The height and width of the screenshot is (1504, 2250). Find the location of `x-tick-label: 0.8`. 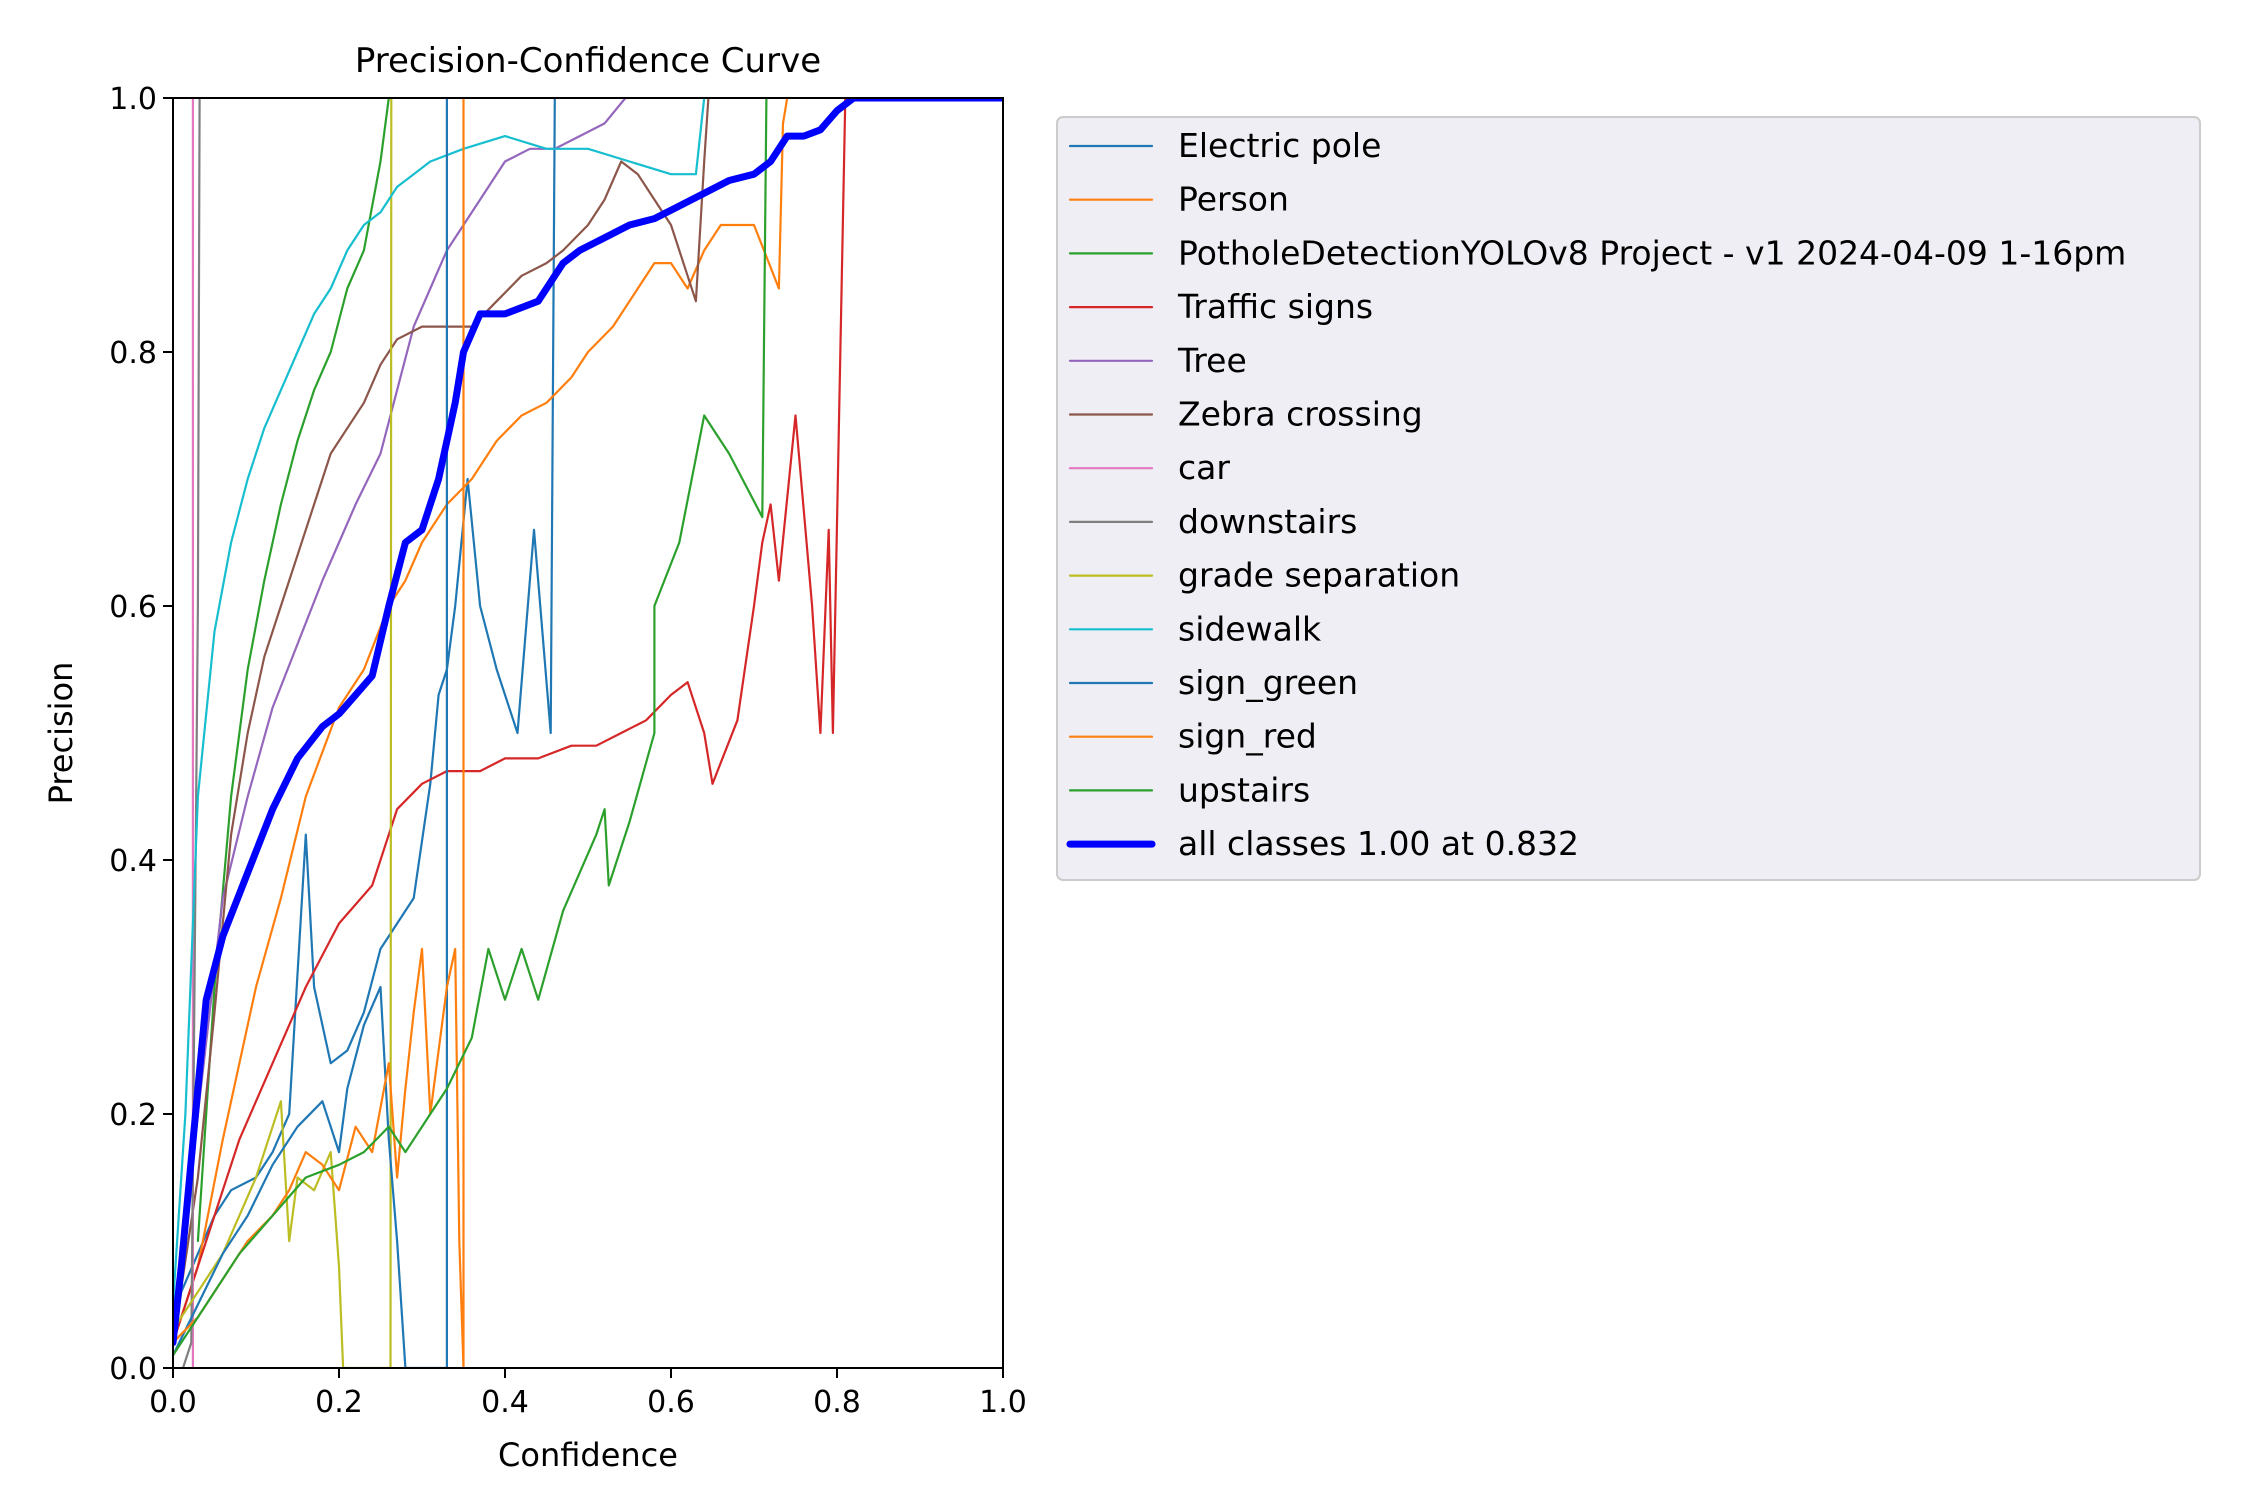

x-tick-label: 0.8 is located at coordinates (837, 1402).